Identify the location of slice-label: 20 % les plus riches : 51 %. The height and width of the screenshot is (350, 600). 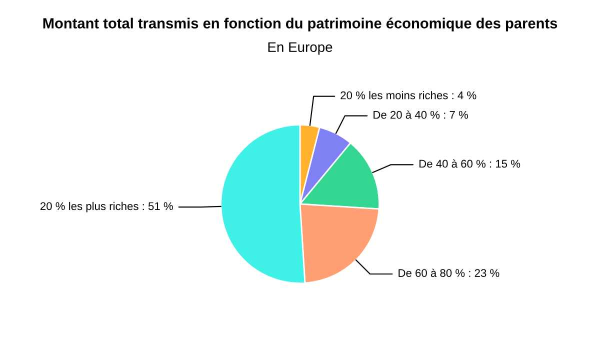
(106, 207).